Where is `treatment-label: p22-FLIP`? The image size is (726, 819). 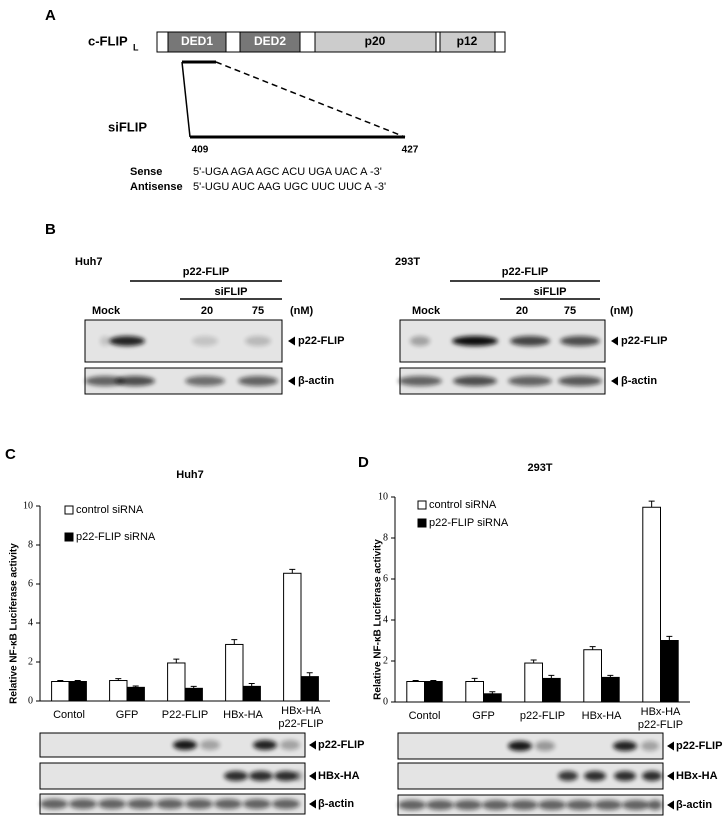
treatment-label: p22-FLIP is located at coordinates (525, 272).